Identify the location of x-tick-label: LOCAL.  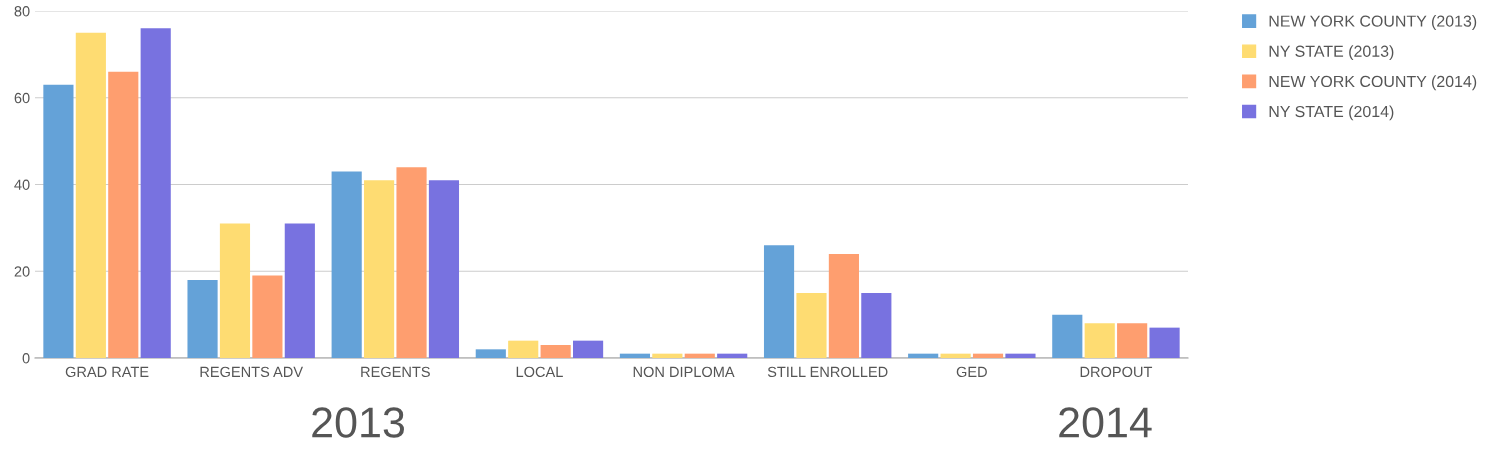
(539, 372).